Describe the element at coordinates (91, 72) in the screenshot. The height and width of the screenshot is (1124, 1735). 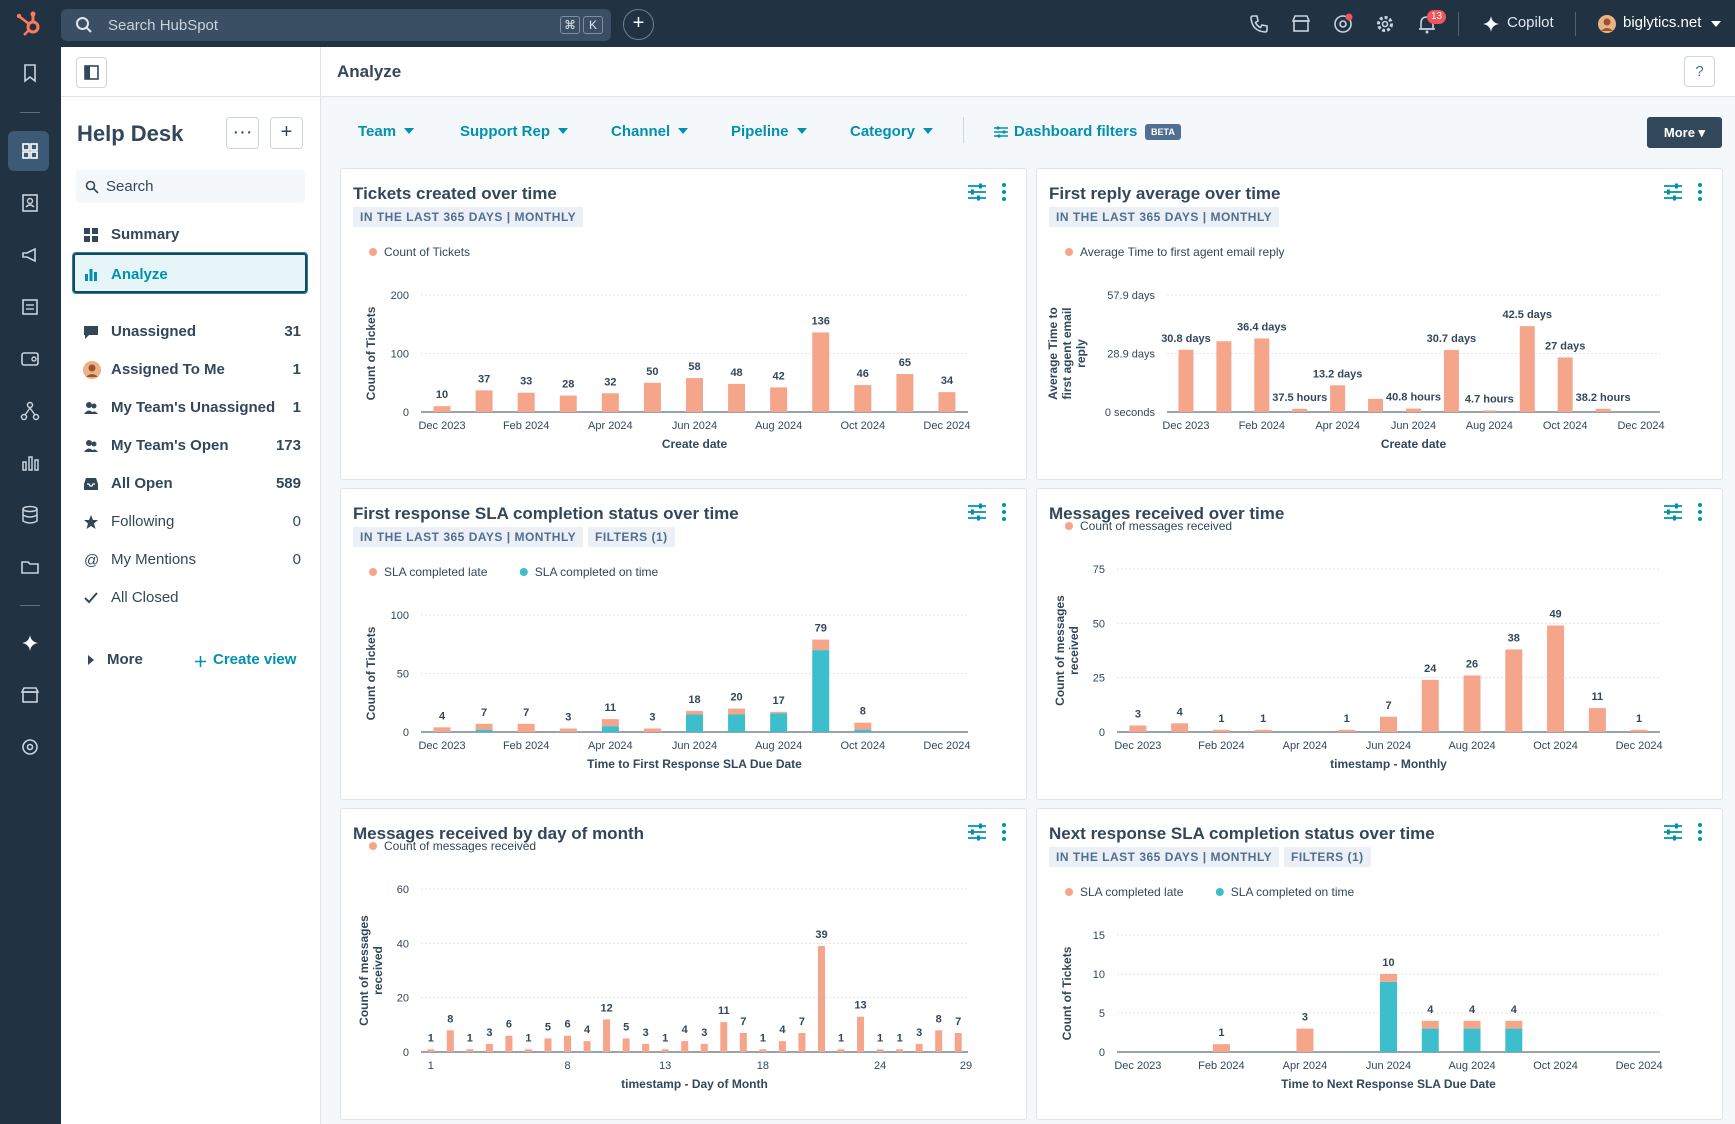
I see `sidebar-toggle-button` at that location.